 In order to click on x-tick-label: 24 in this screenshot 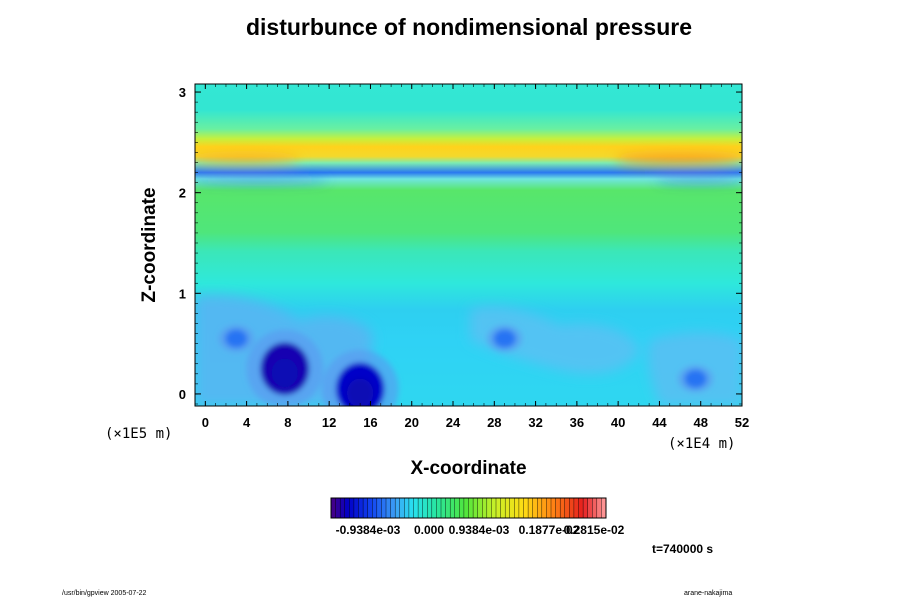, I will do `click(453, 422)`.